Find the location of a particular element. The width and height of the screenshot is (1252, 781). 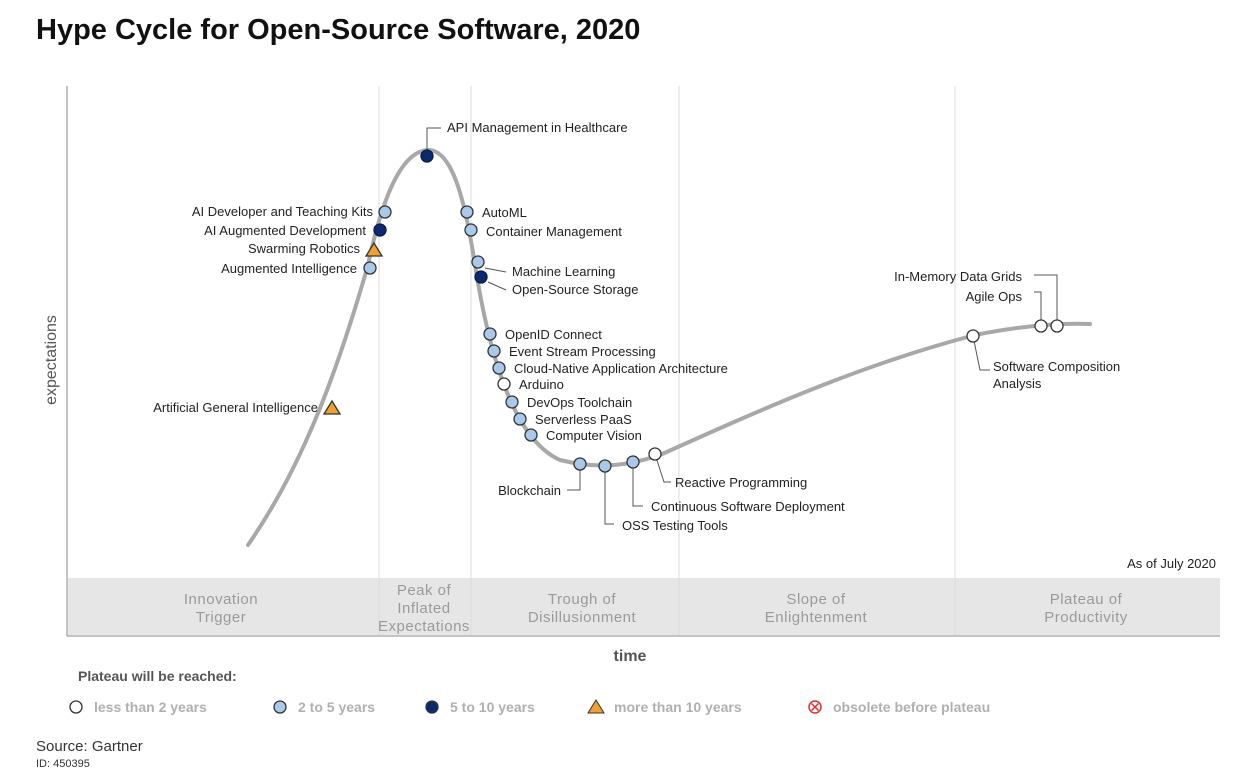

technology-marker-swarming-robotics is located at coordinates (374, 249).